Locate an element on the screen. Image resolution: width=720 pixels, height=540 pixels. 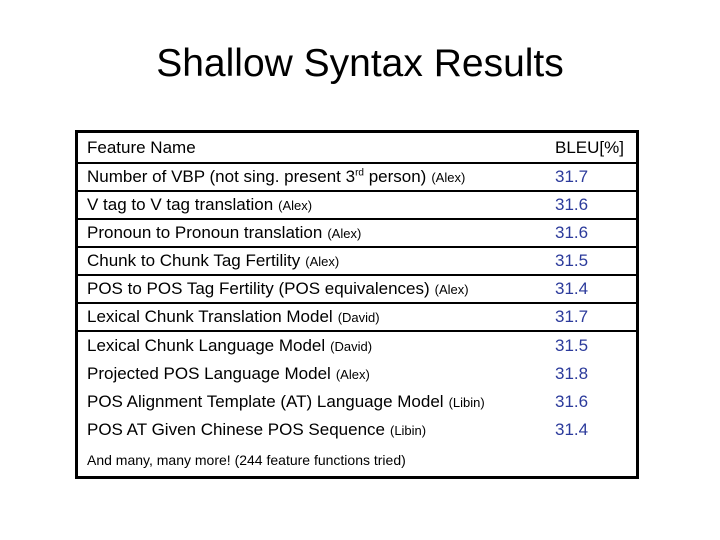
bleu-header: BLEU[%] is located at coordinates (589, 147).